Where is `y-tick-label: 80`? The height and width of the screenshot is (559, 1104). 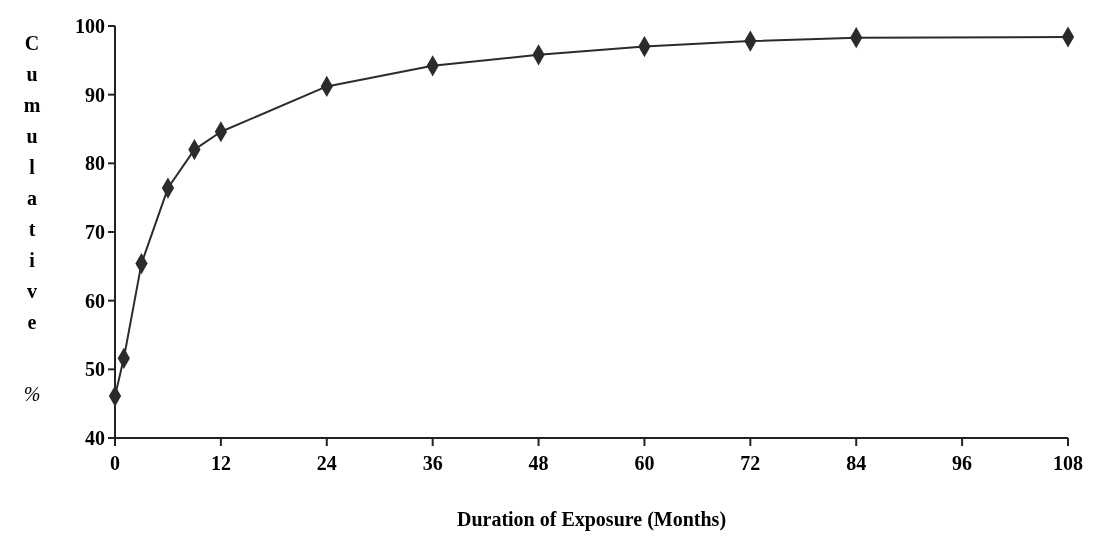 y-tick-label: 80 is located at coordinates (95, 163).